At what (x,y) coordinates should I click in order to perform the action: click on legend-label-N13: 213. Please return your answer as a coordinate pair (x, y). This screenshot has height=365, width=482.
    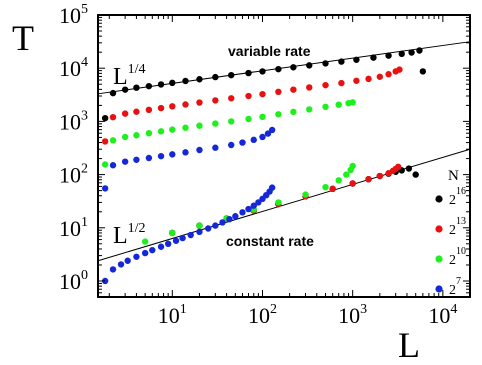
    Looking at the image, I should click on (457, 227).